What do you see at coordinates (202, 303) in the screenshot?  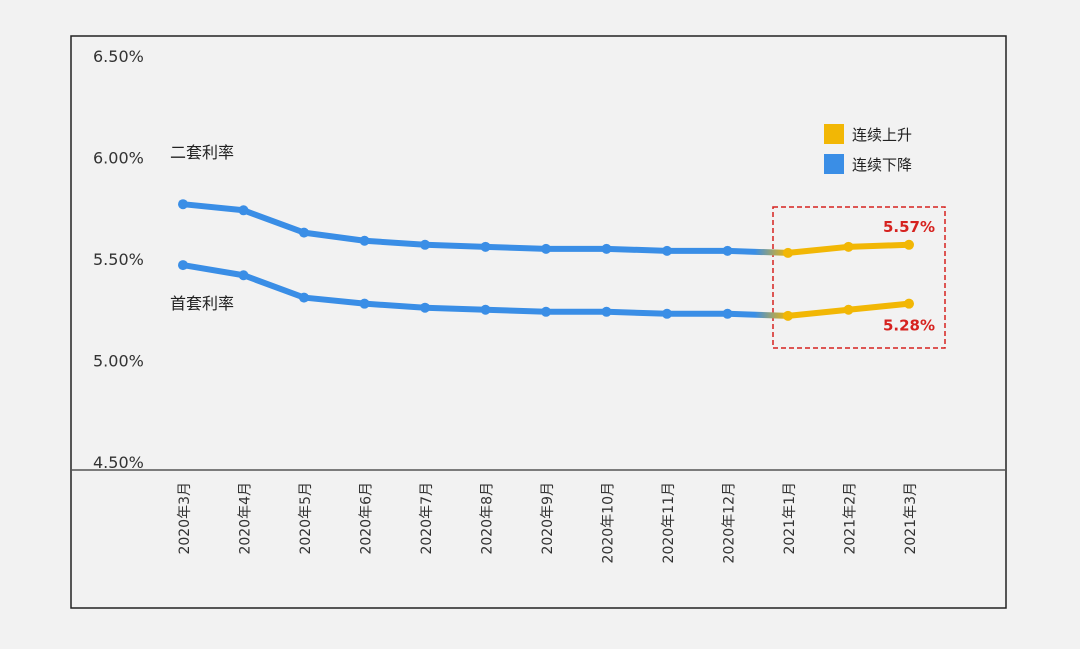 I see `series-label-first-home: 首套利率` at bounding box center [202, 303].